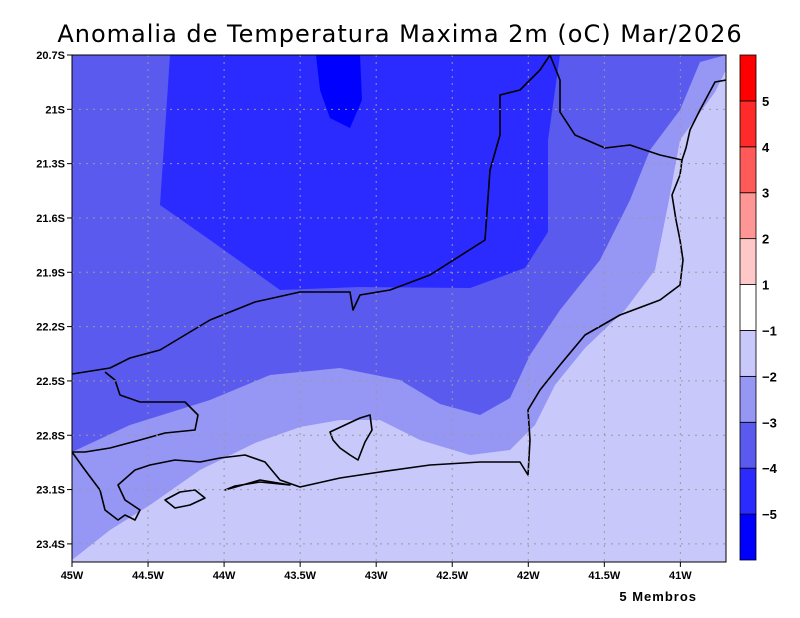  I want to click on colorbar-label: 5, so click(765, 101).